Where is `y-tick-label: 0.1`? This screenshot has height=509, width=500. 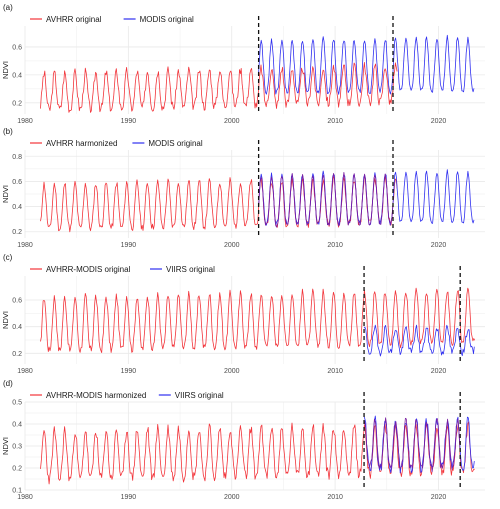 y-tick-label: 0.1 is located at coordinates (17, 491).